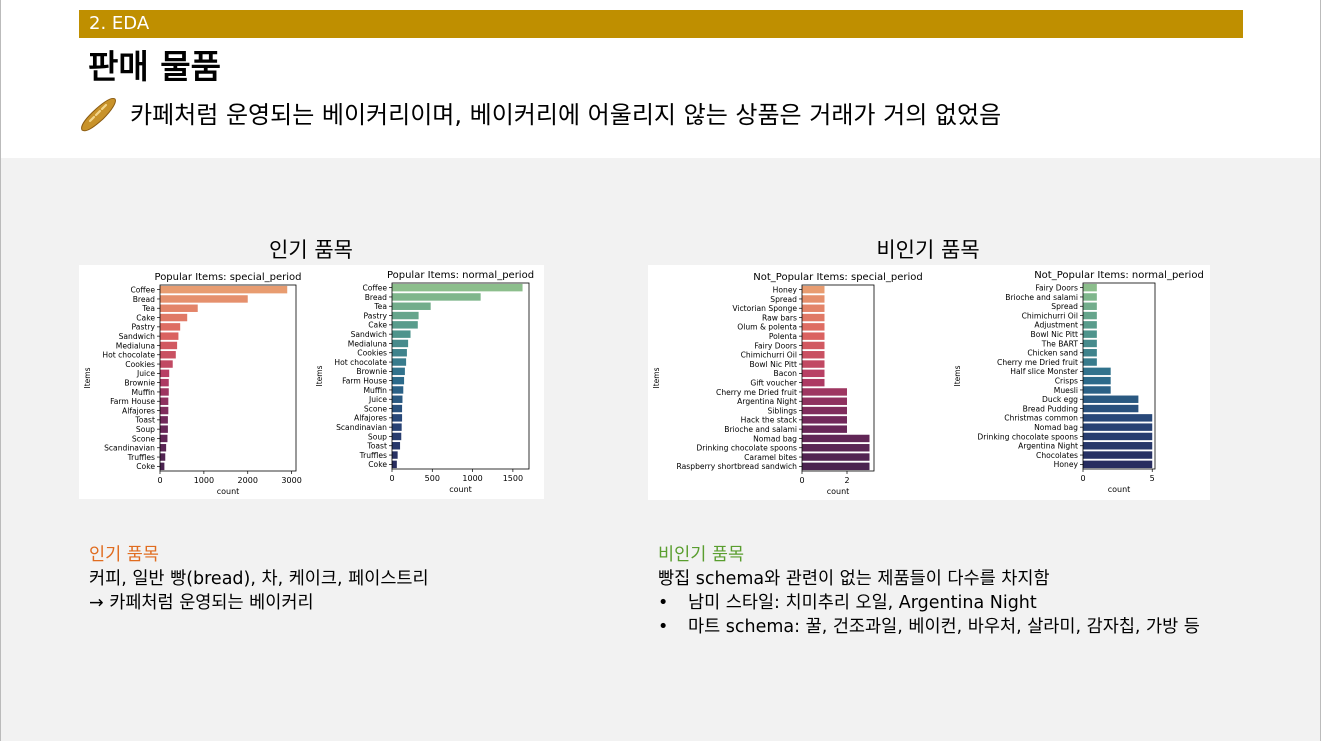  I want to click on y-tick-label: Hack the stack, so click(769, 420).